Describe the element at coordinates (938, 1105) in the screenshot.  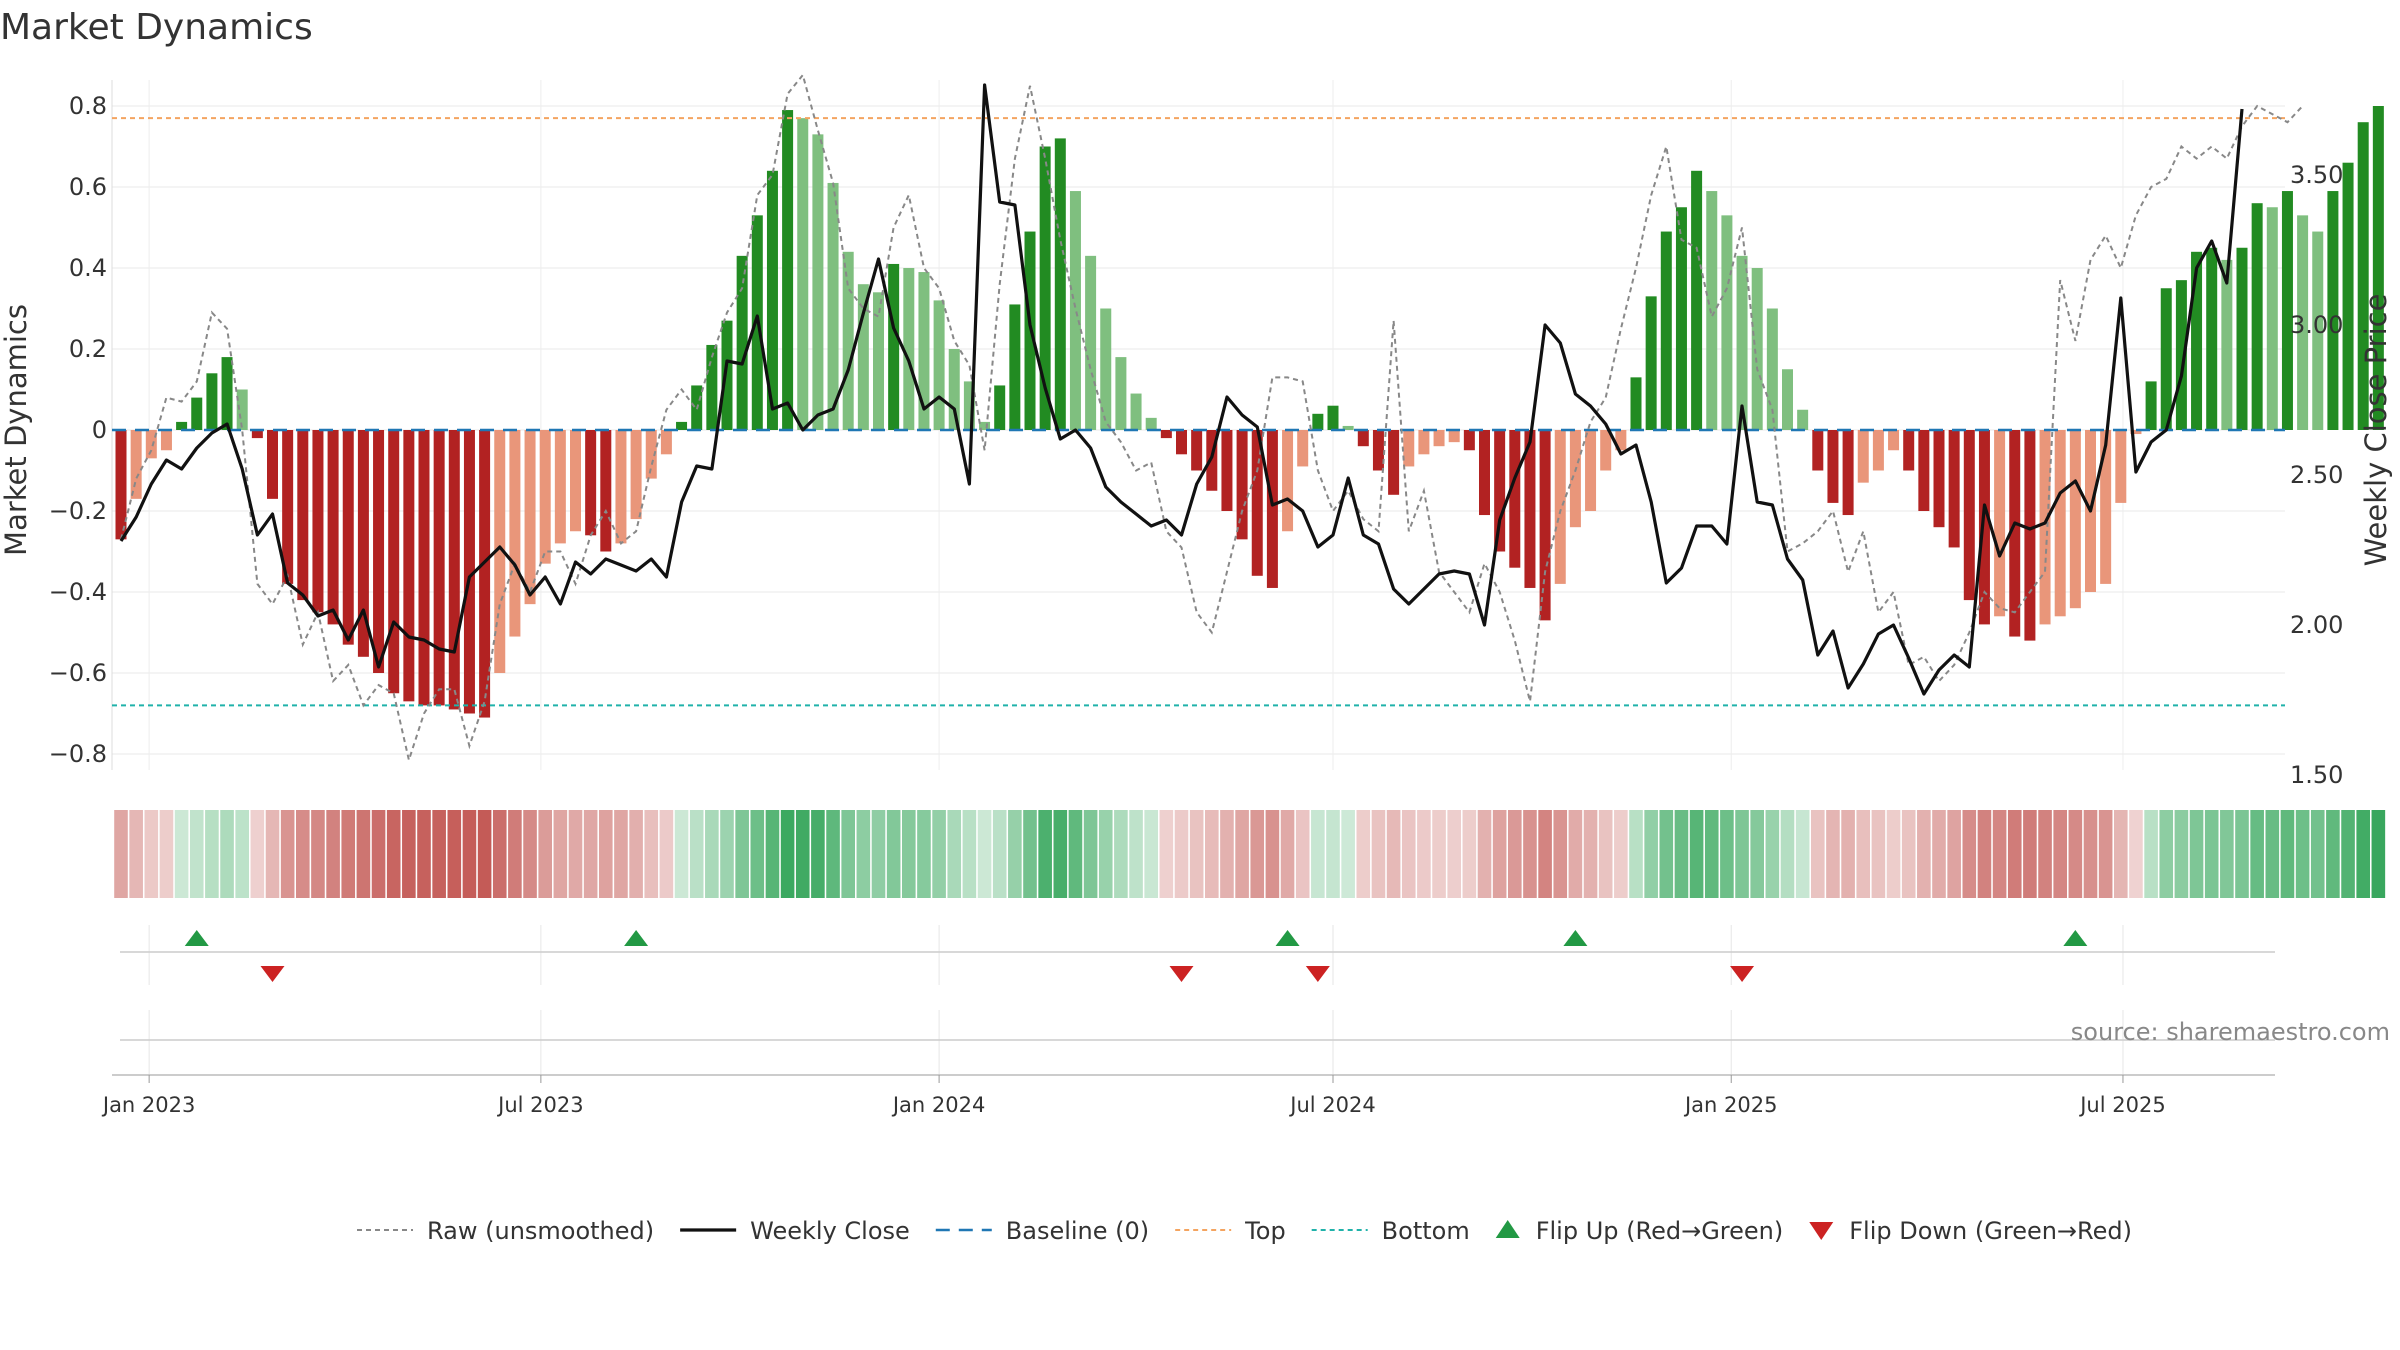
I see `x-tick-label: Jan 2024` at that location.